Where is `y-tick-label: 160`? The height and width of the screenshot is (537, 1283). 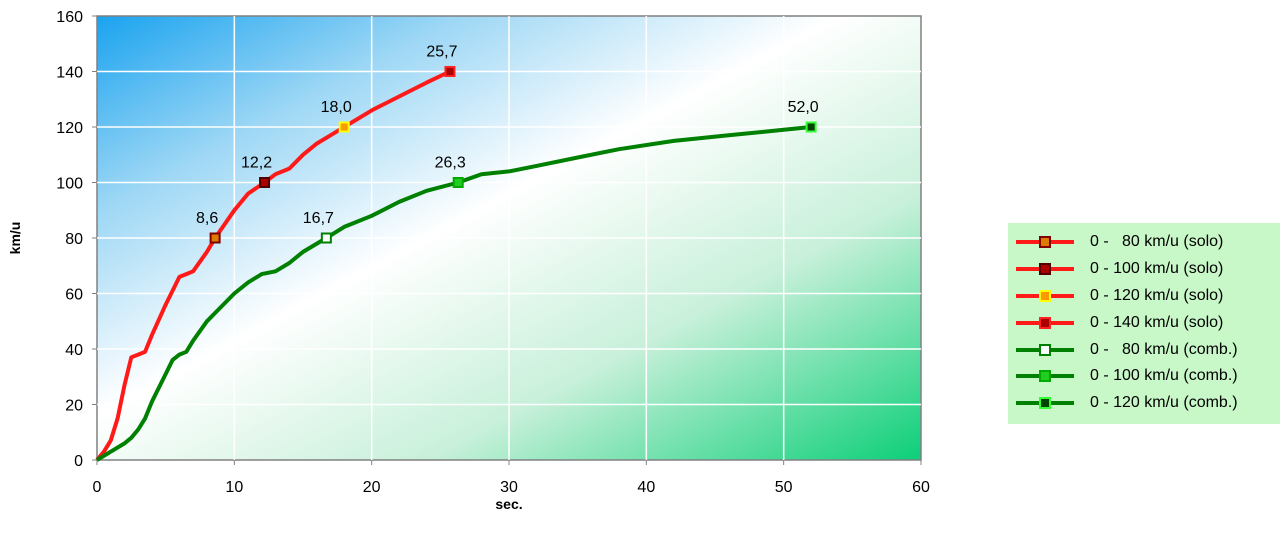
y-tick-label: 160 is located at coordinates (69, 17).